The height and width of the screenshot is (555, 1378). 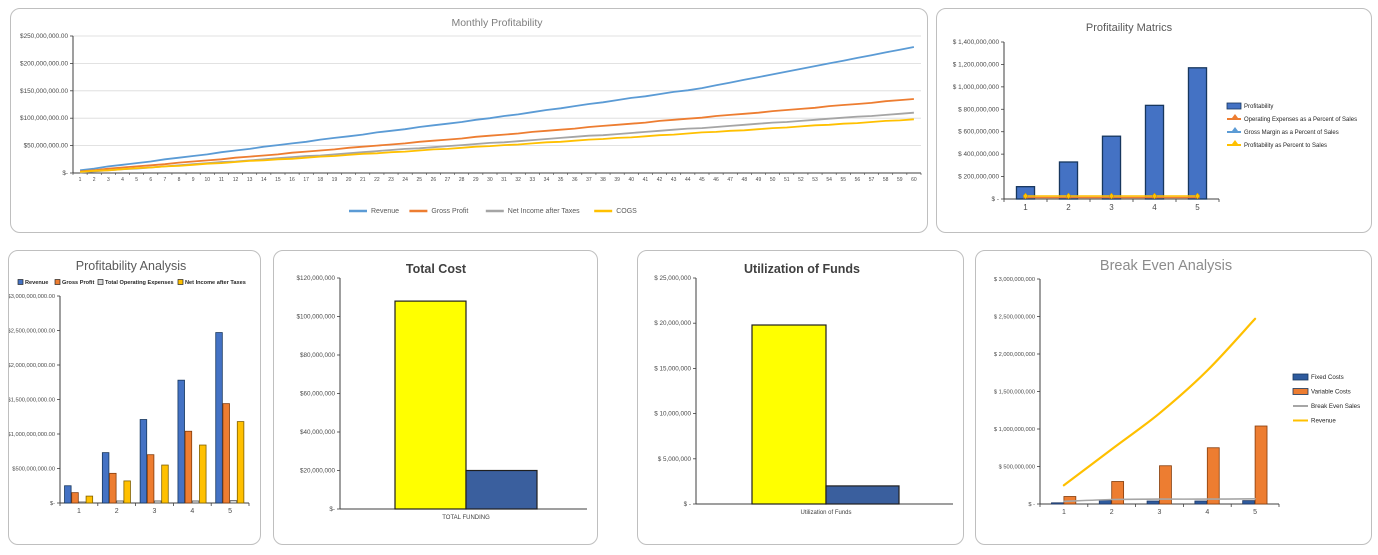 I want to click on x-axis-label: 16, so click(x=292, y=180).